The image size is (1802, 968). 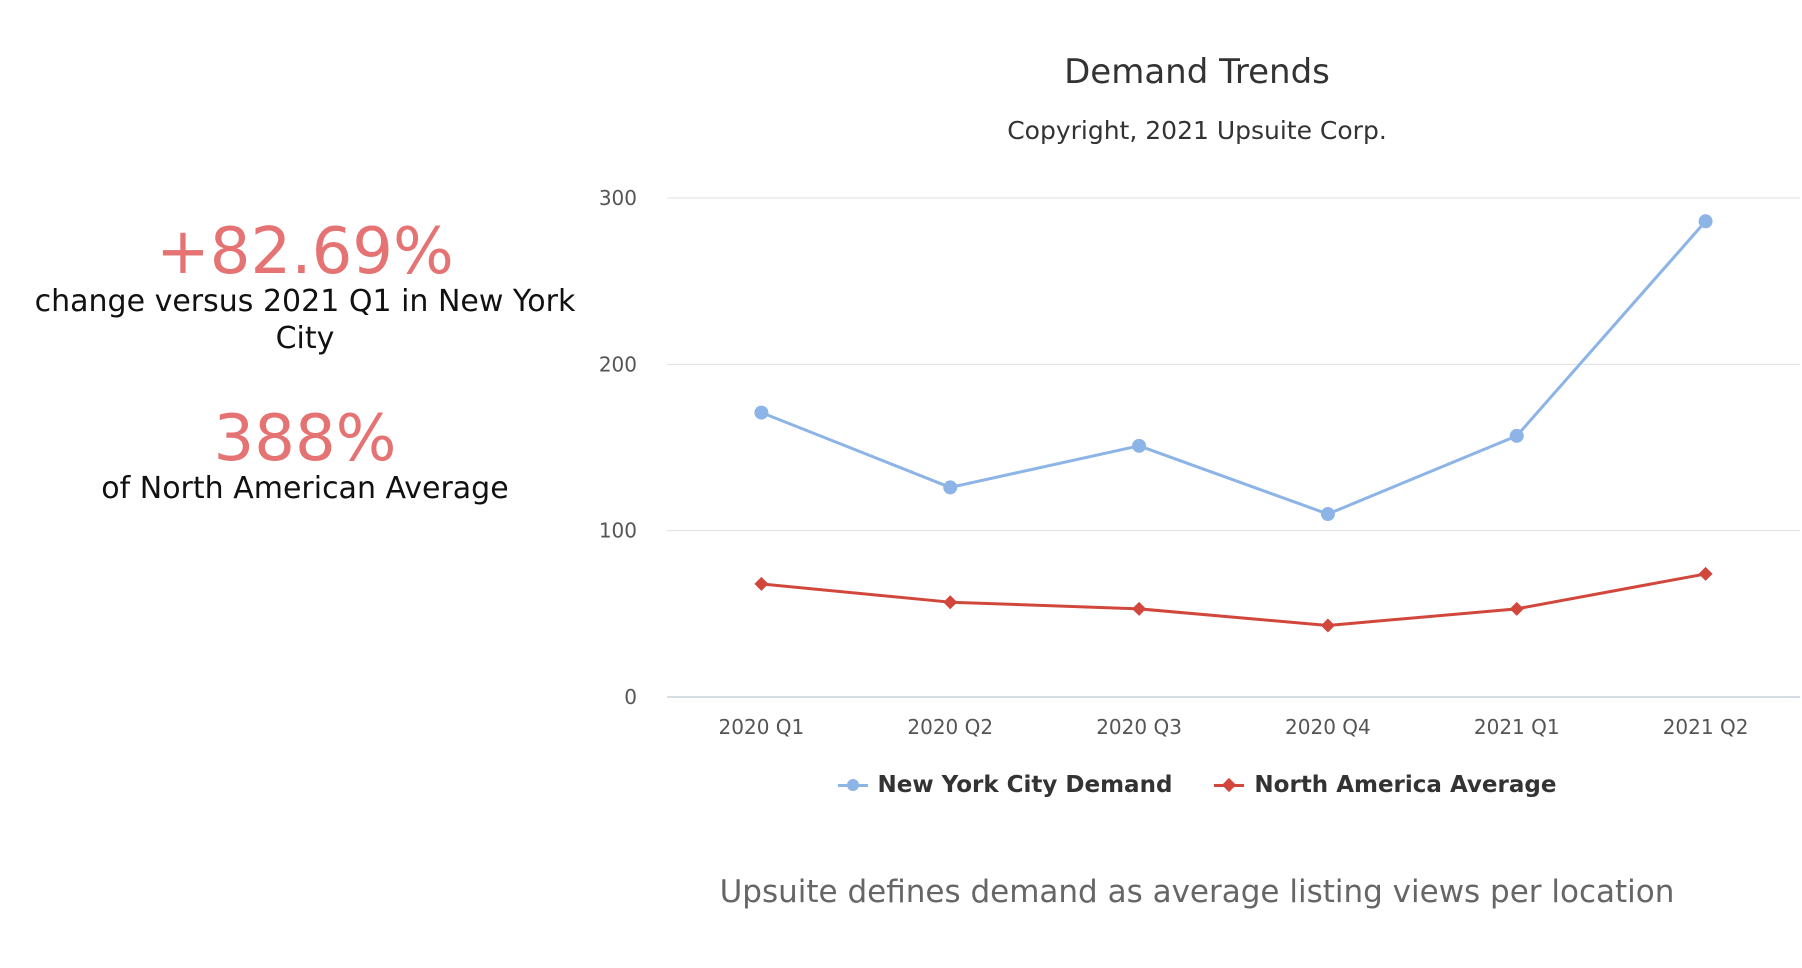 I want to click on chart-subtitle: Copyright, 2021 Upsuite Corp., so click(x=1197, y=130).